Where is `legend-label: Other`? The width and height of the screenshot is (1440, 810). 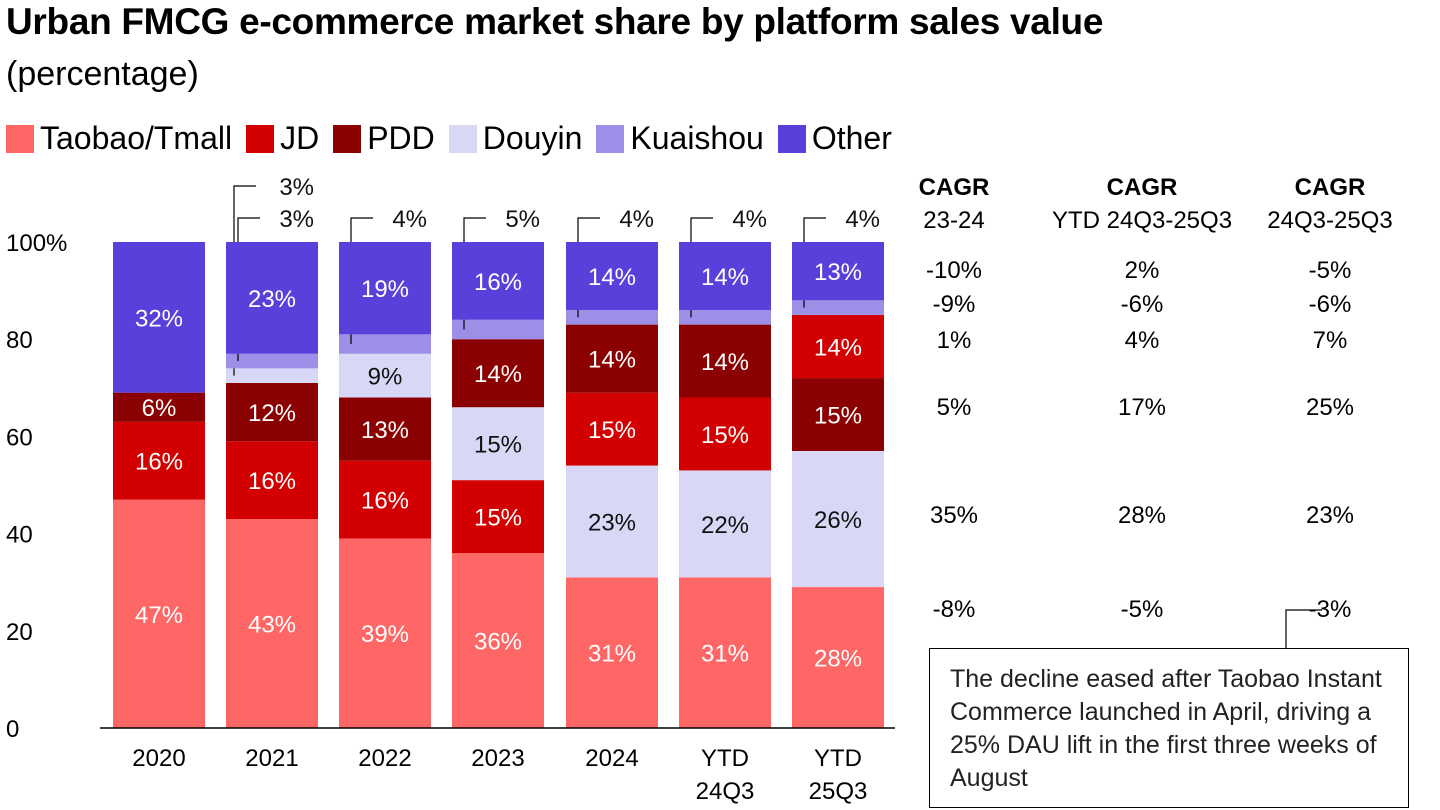 legend-label: Other is located at coordinates (851, 138).